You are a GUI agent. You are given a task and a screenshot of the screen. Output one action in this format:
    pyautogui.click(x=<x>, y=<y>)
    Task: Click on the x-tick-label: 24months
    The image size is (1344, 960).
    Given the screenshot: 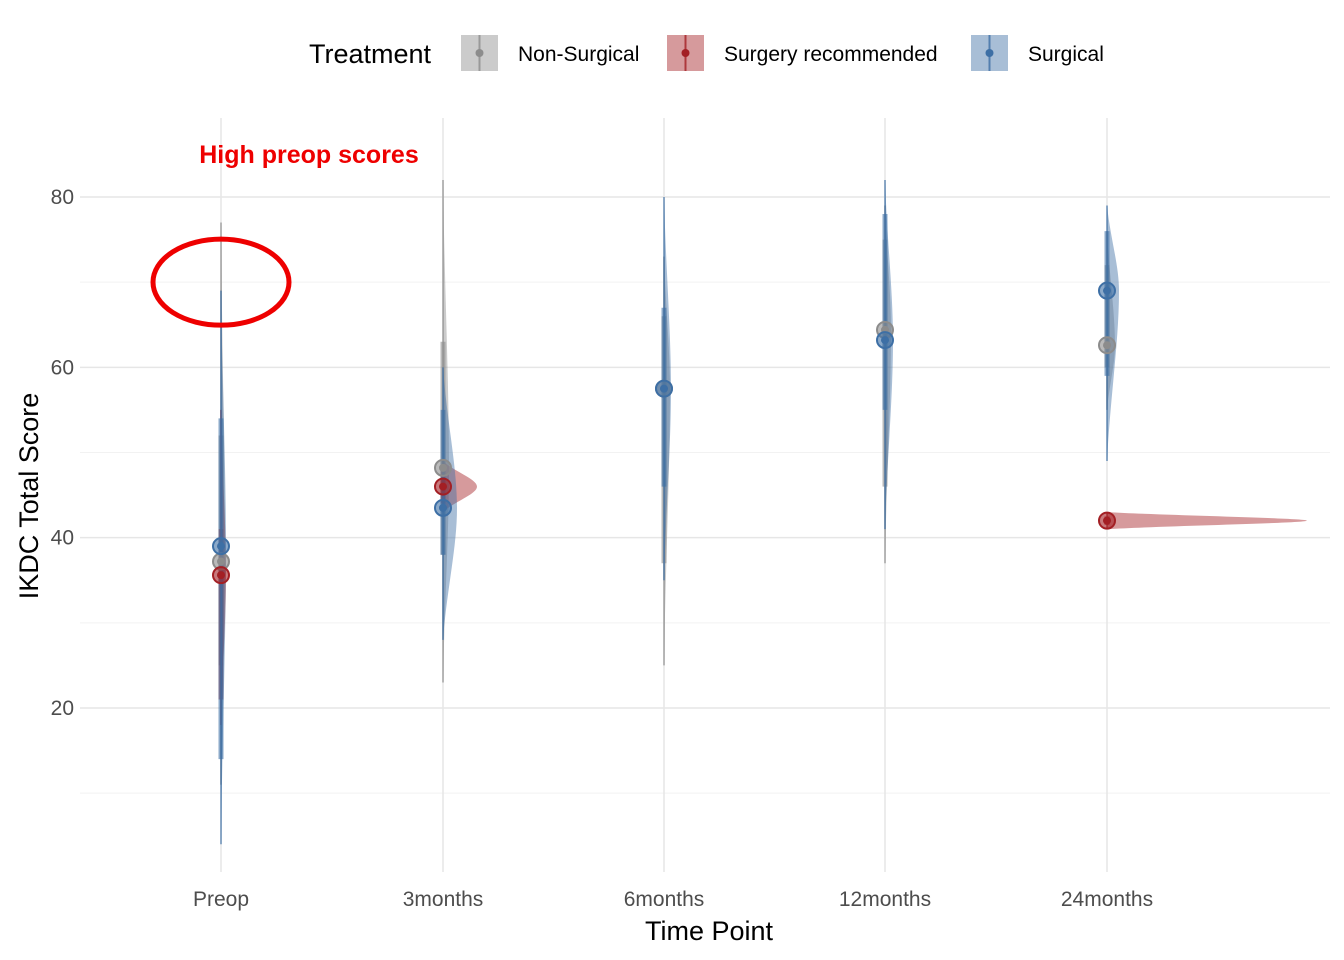 What is the action you would take?
    pyautogui.click(x=1107, y=899)
    